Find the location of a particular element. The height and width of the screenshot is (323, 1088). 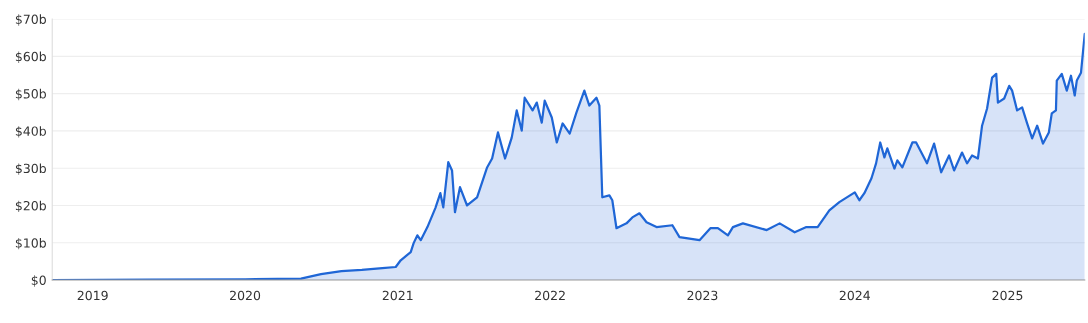

x-tick-label: 2021 is located at coordinates (397, 295).